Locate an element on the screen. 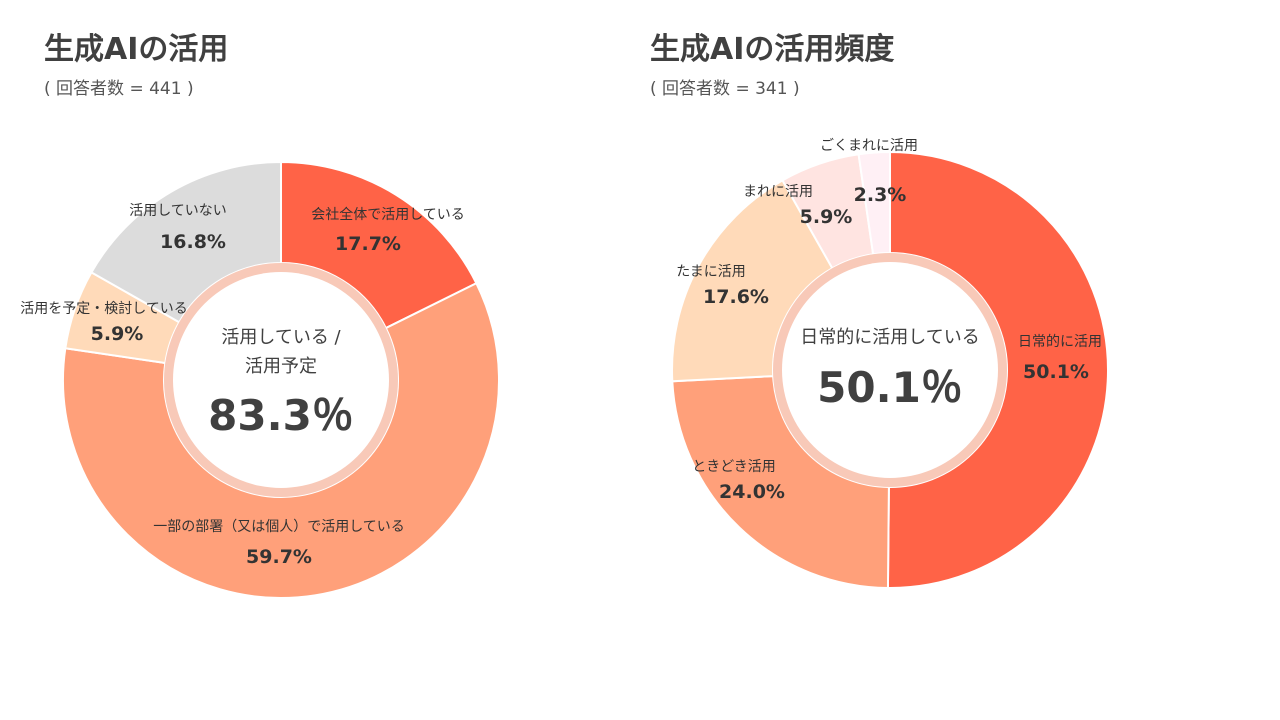  slice-label: 活用を予定・検討している is located at coordinates (104, 309).